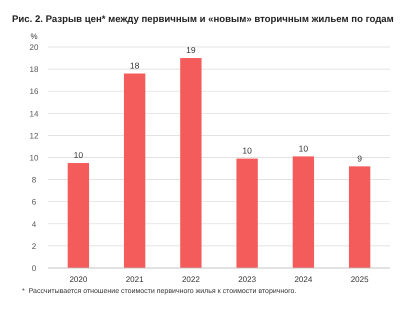 Image resolution: width=400 pixels, height=310 pixels. I want to click on x-tick-label: 2023, so click(247, 279).